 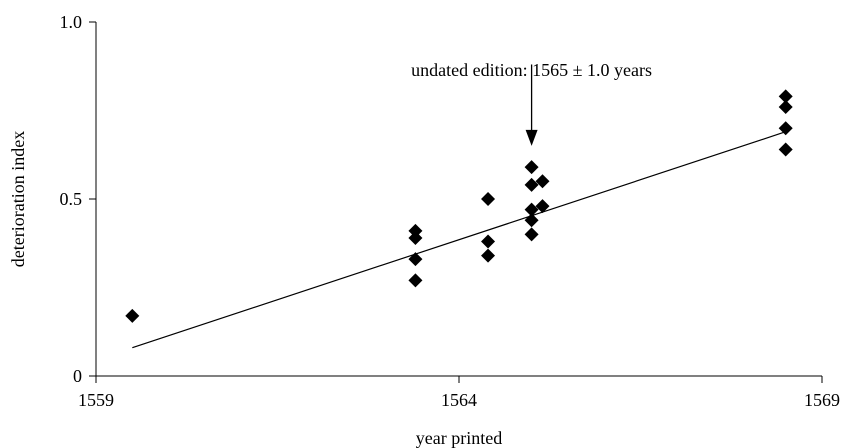 I want to click on annotation-arrow-head, so click(x=531, y=137).